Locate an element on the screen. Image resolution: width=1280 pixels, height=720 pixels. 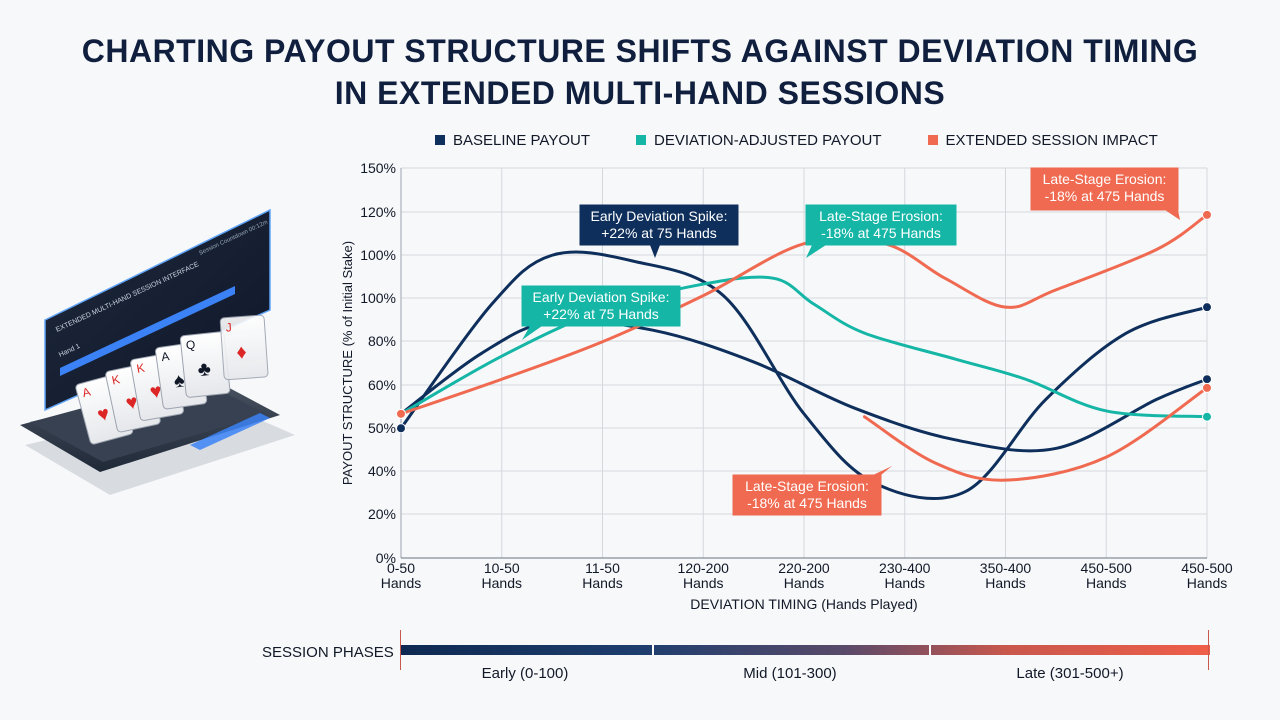
club-icon: ♣ is located at coordinates (204, 369).